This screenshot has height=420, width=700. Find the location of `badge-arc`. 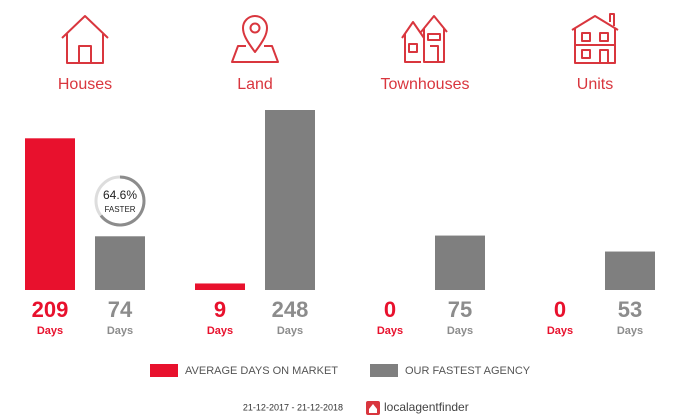

badge-arc is located at coordinates (122, 201).